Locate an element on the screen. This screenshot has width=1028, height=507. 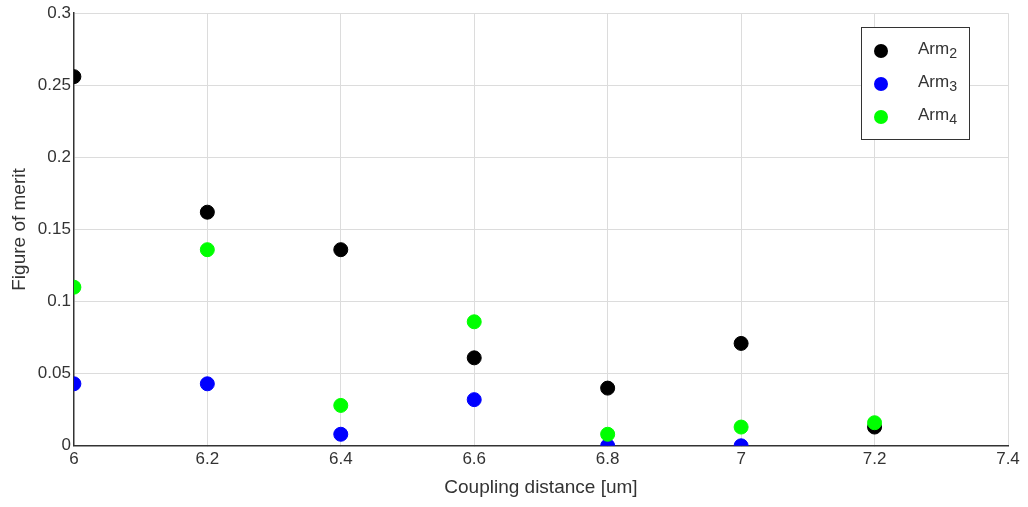
y-tick-label: 0.2 is located at coordinates (59, 157).